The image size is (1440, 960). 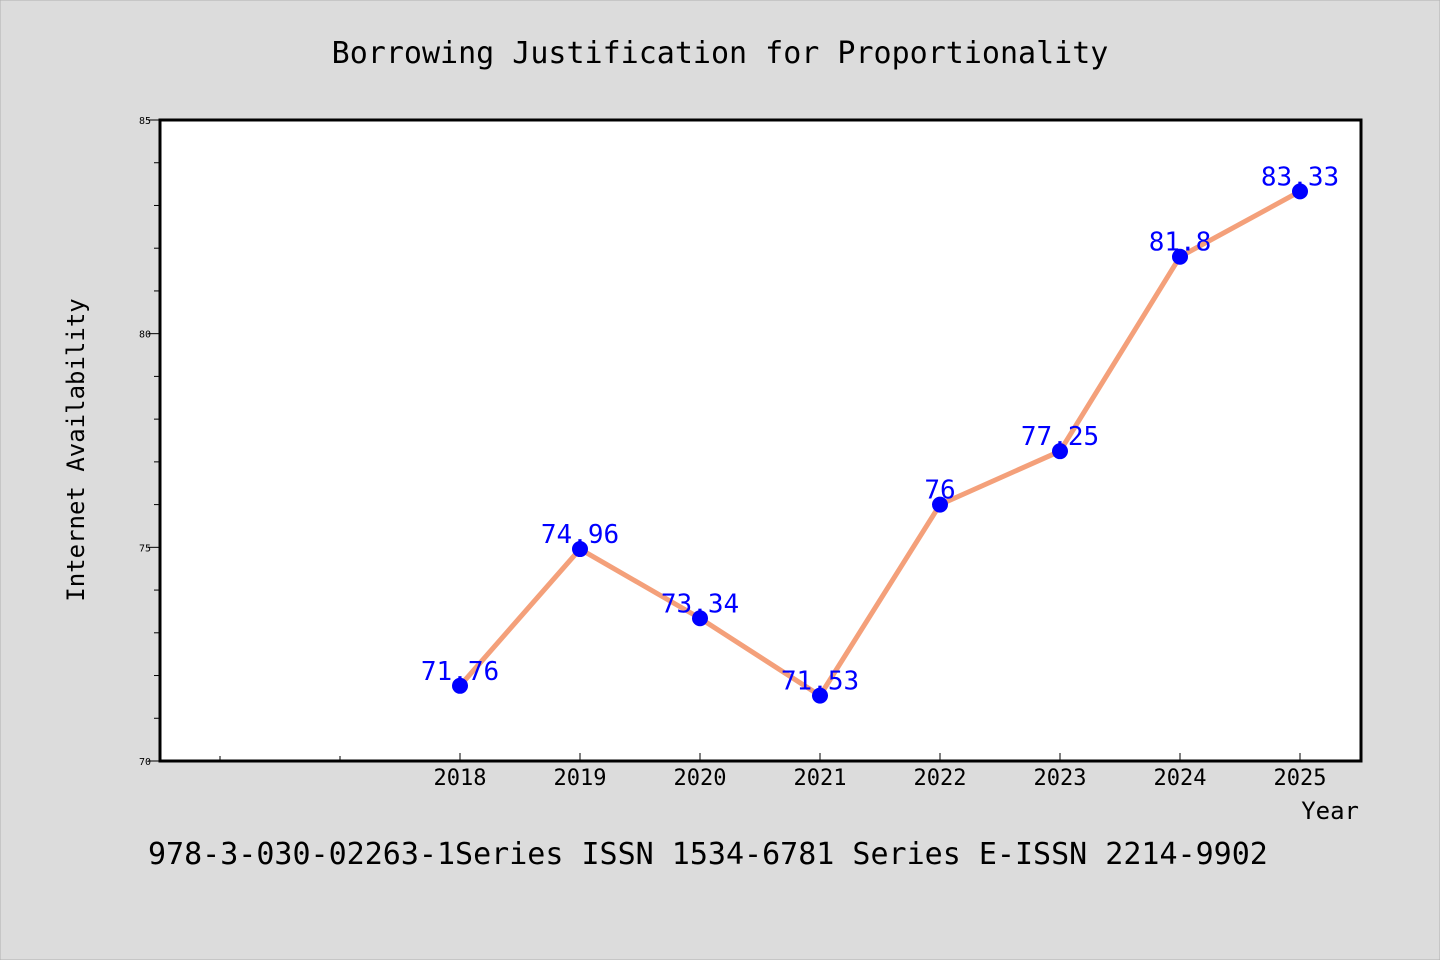 I want to click on x-tick-label: 2018, so click(x=460, y=778).